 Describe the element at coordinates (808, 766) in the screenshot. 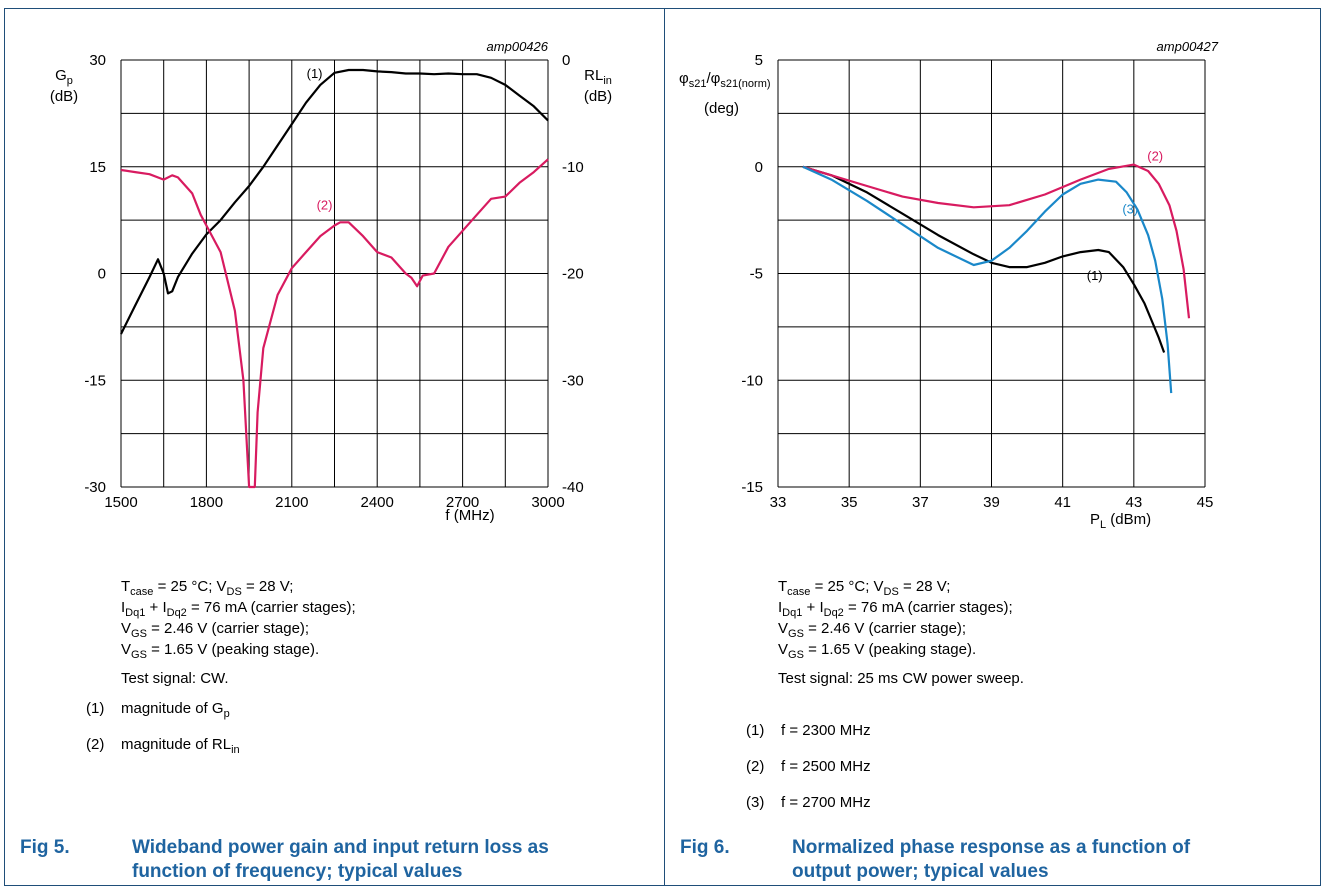

I see `legend-item: (2) f = 2500 MHz` at that location.